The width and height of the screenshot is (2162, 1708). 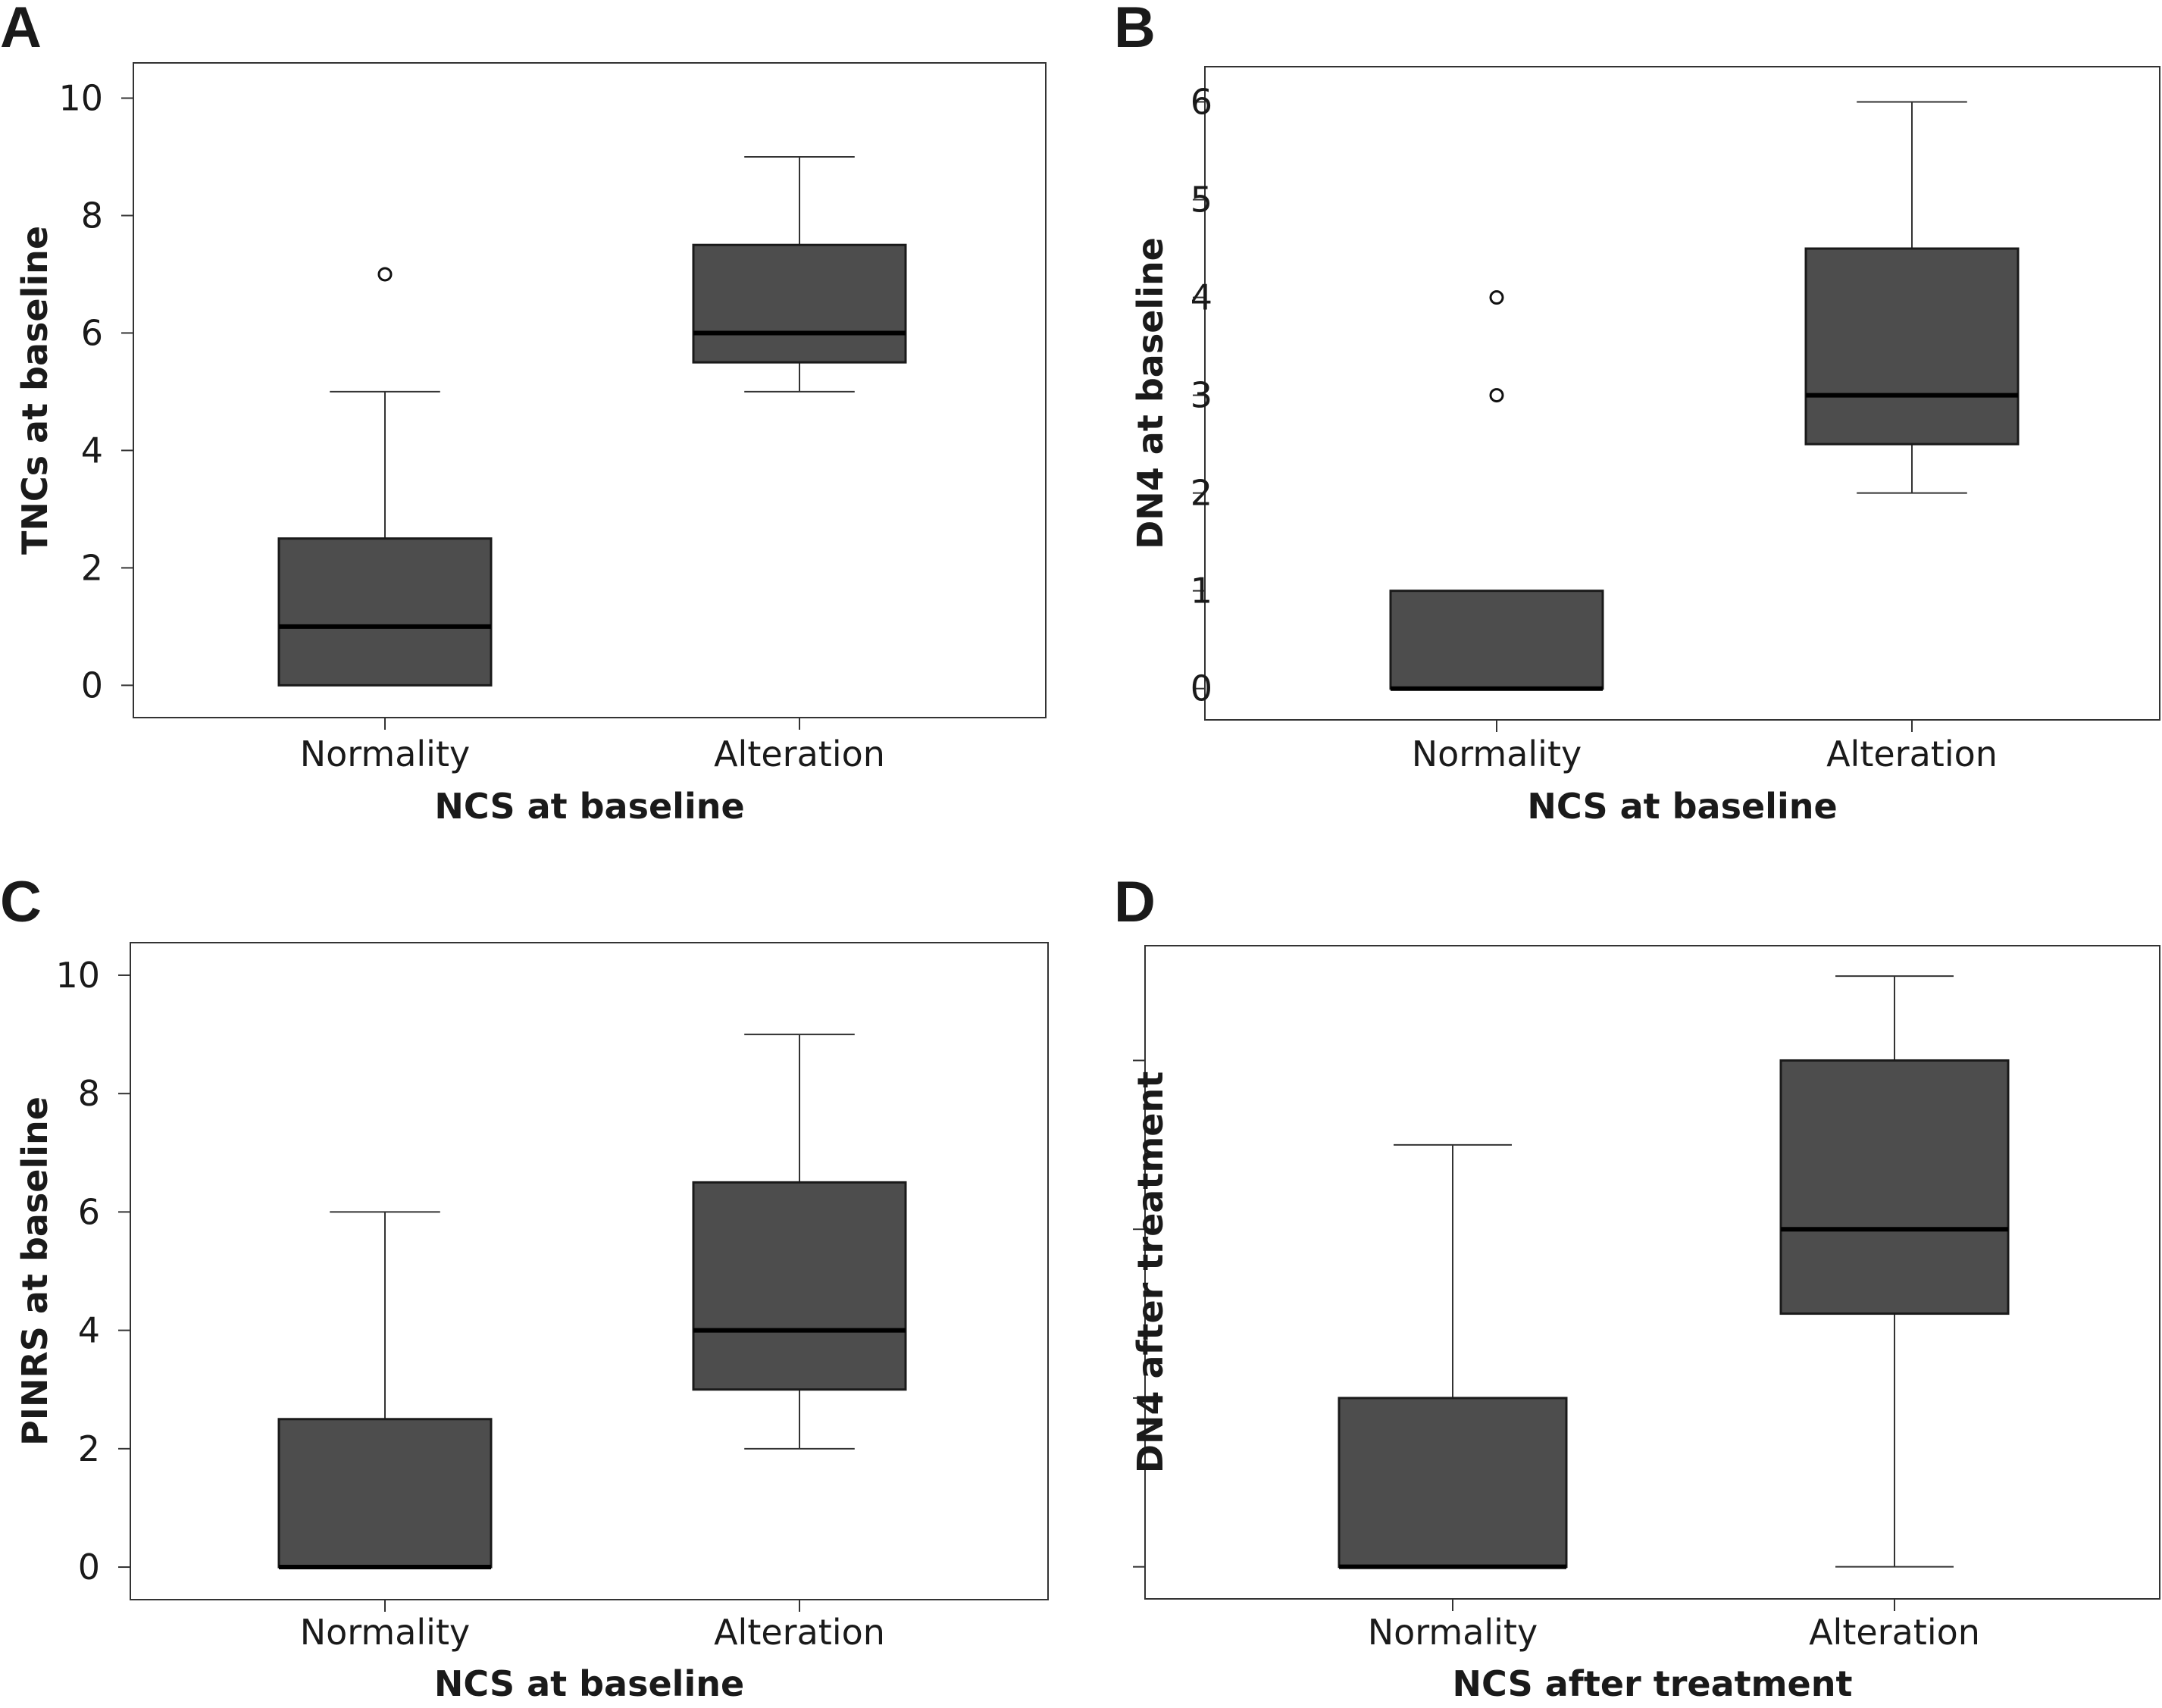 What do you see at coordinates (1895, 1632) in the screenshot?
I see `panel-d-category-label-alteration: Alteration` at bounding box center [1895, 1632].